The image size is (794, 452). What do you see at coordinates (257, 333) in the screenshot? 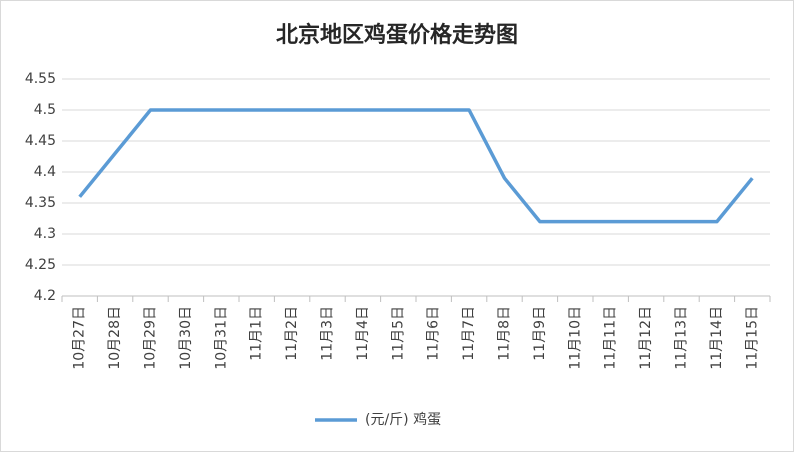
I see `x-tick-label: 11月1日` at bounding box center [257, 333].